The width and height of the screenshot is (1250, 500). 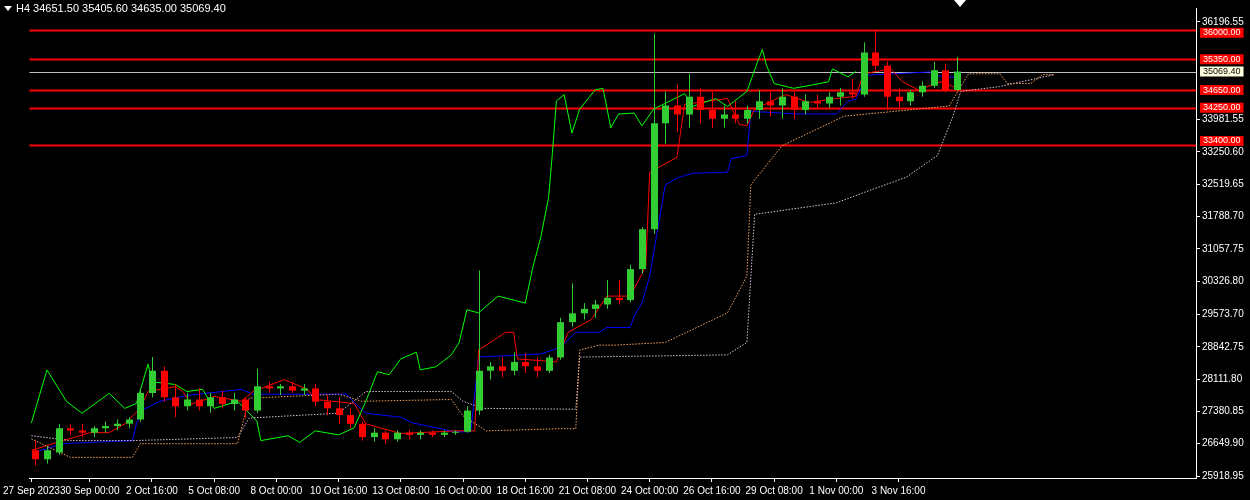 I want to click on x-tick-label: 10 Oct 16:00, so click(x=338, y=490).